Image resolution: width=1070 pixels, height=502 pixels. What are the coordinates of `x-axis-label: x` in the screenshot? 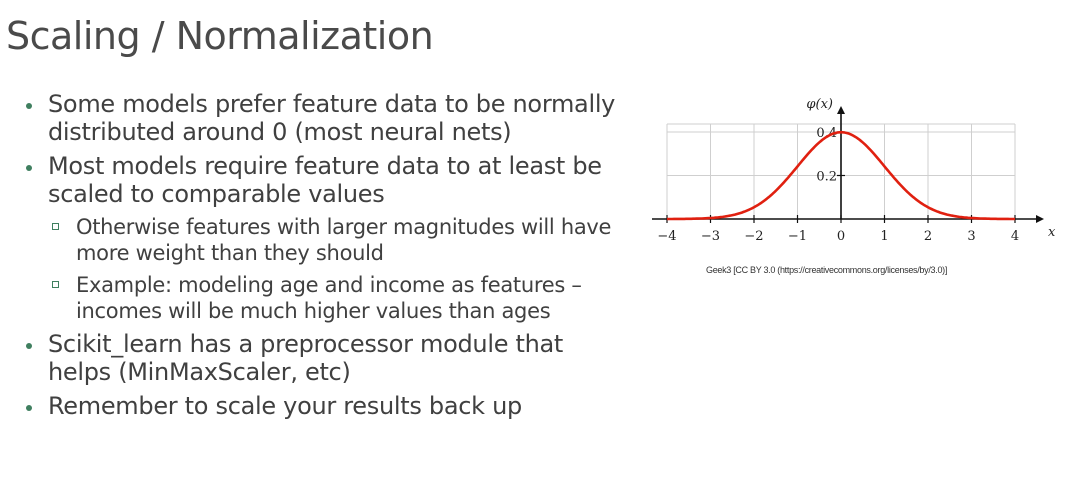 It's located at (1052, 232).